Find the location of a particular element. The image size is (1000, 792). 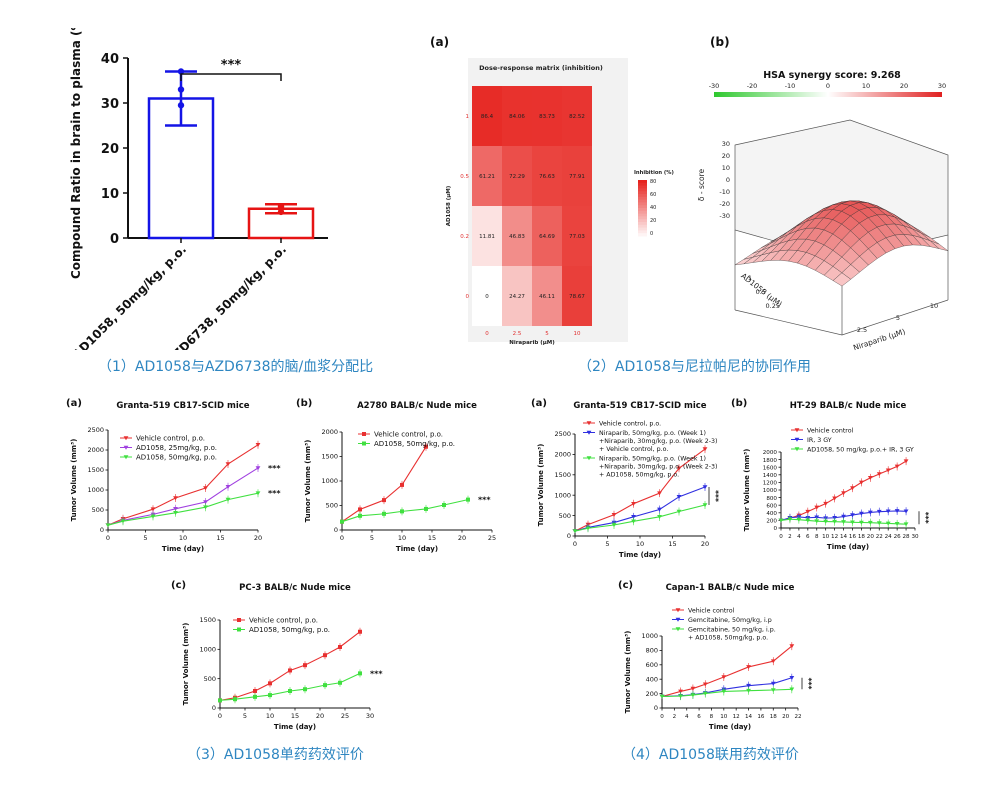

cell-value: 84.06 is located at coordinates (517, 117).